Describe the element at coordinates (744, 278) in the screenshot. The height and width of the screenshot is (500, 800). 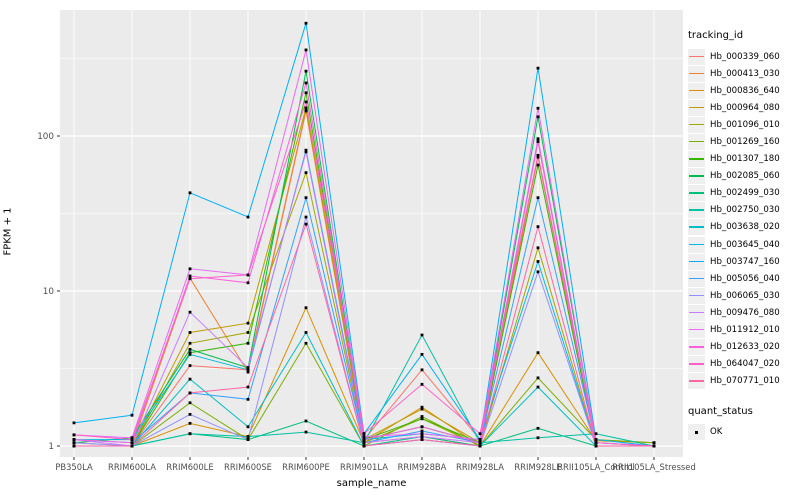
I see `legend-item: Hb_005056_040` at that location.